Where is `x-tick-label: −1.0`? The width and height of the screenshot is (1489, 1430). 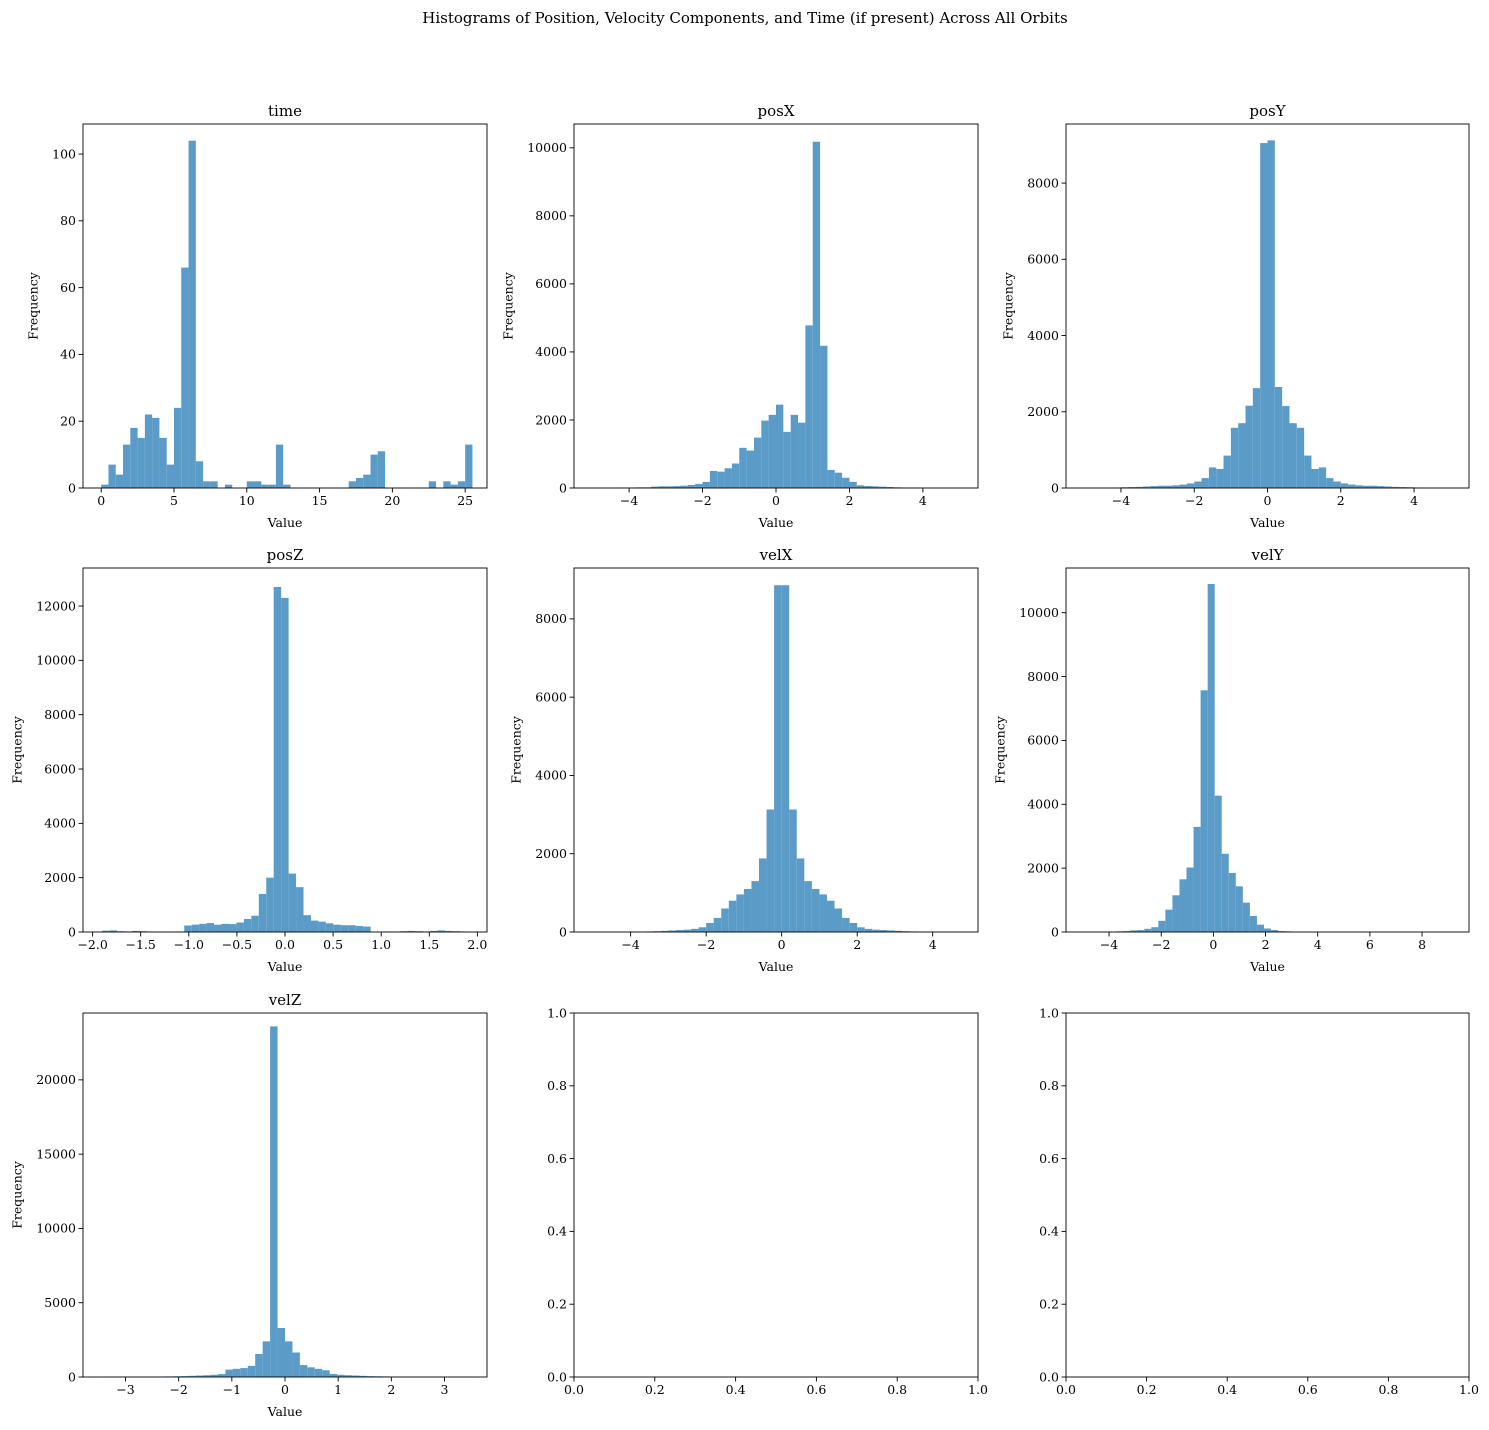 x-tick-label: −1.0 is located at coordinates (189, 944).